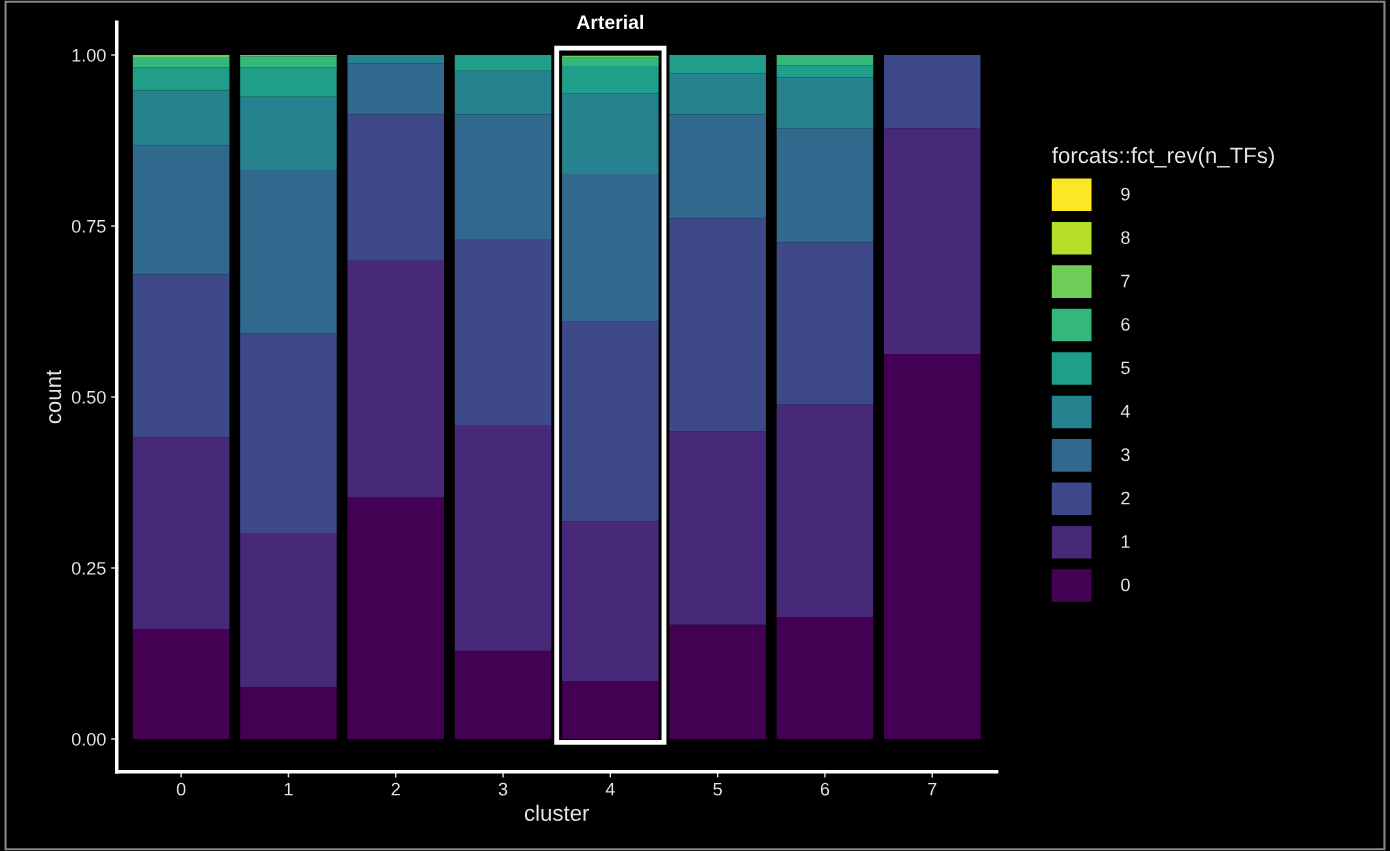 The height and width of the screenshot is (851, 1390). Describe the element at coordinates (288, 789) in the screenshot. I see `x-tick-label: 1` at that location.